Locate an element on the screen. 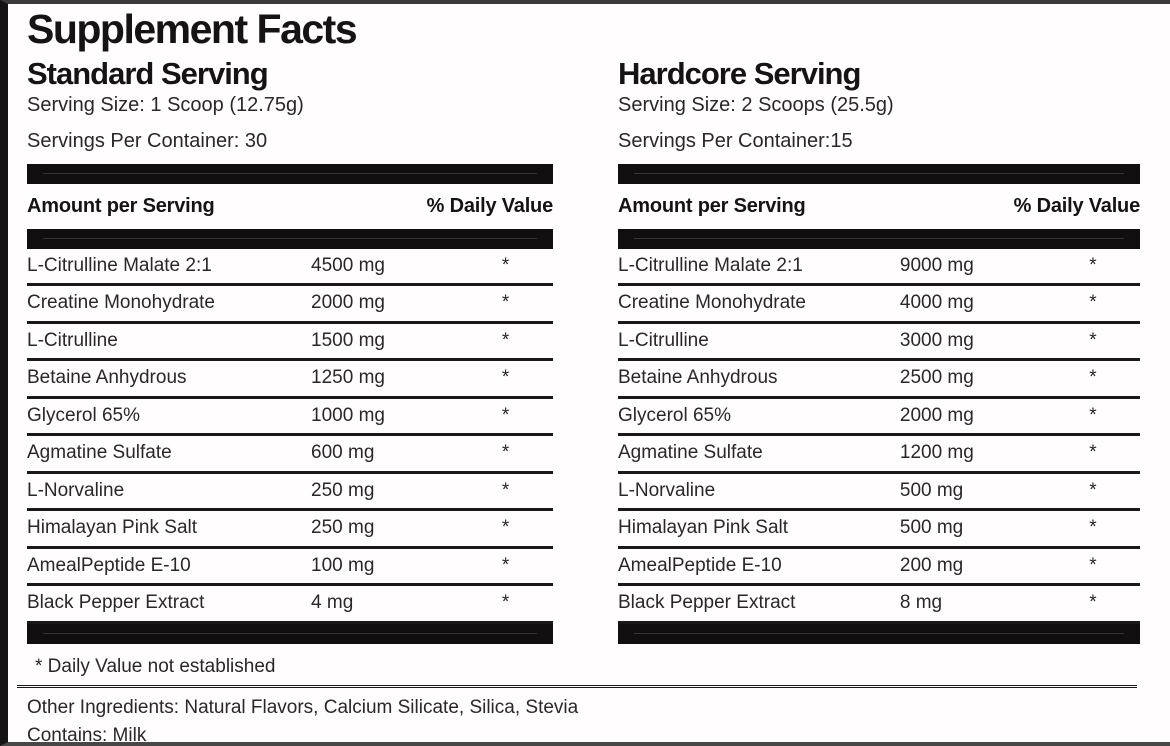 The image size is (1170, 746). ingredient-amount: 4500 mg is located at coordinates (348, 265).